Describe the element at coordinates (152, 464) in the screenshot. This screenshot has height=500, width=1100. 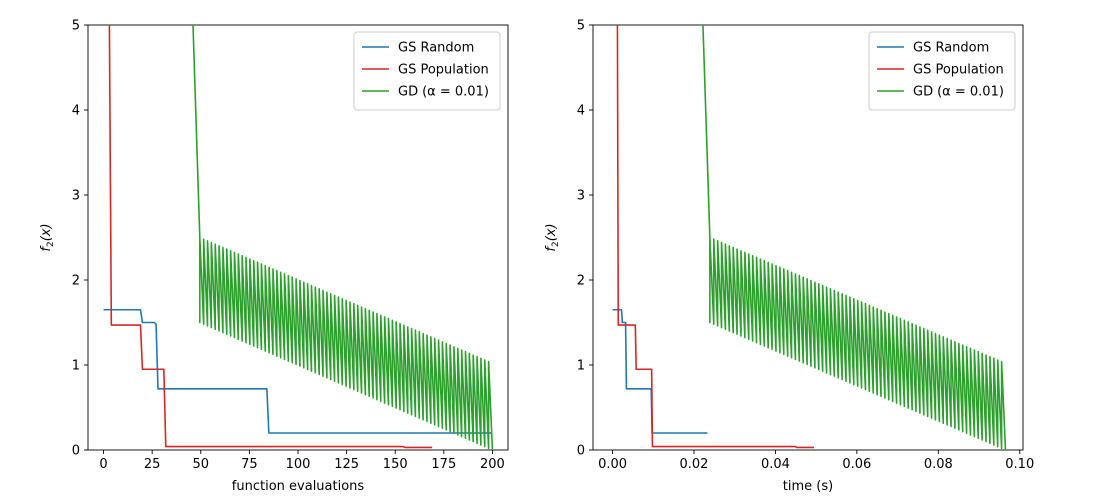
I see `x-tick-label: 25` at that location.